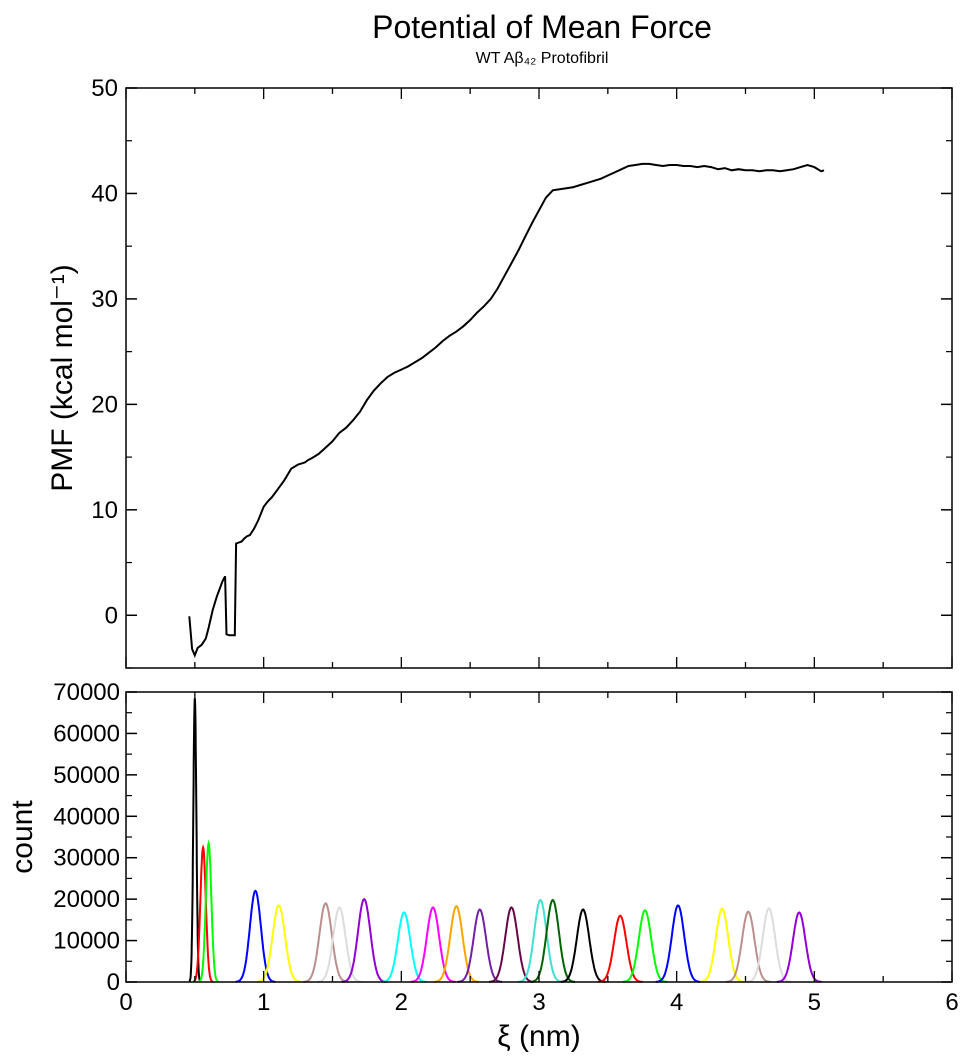 The height and width of the screenshot is (1056, 974). I want to click on chart-title: Potential of Mean Force, so click(542, 27).